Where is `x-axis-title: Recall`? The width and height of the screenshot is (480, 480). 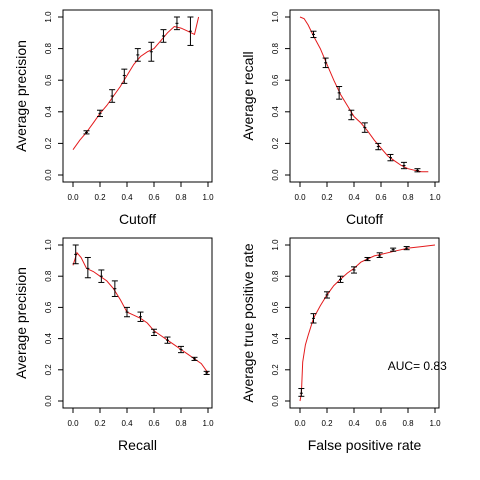 x-axis-title: Recall is located at coordinates (137, 445).